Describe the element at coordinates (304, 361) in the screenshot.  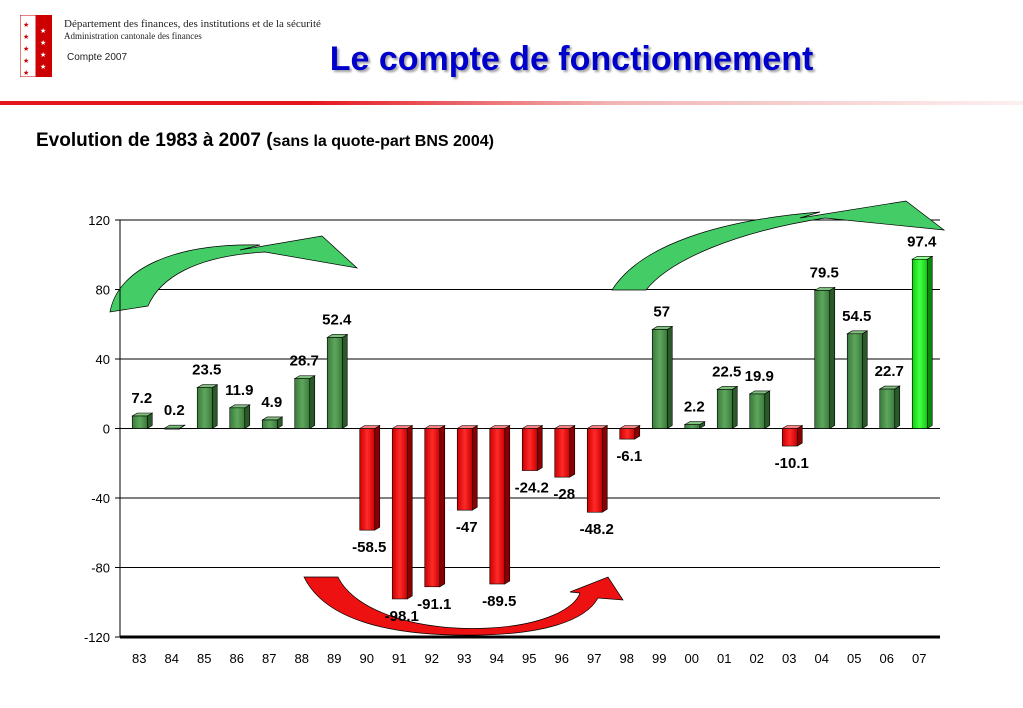
I see `data-label: 28.7` at that location.